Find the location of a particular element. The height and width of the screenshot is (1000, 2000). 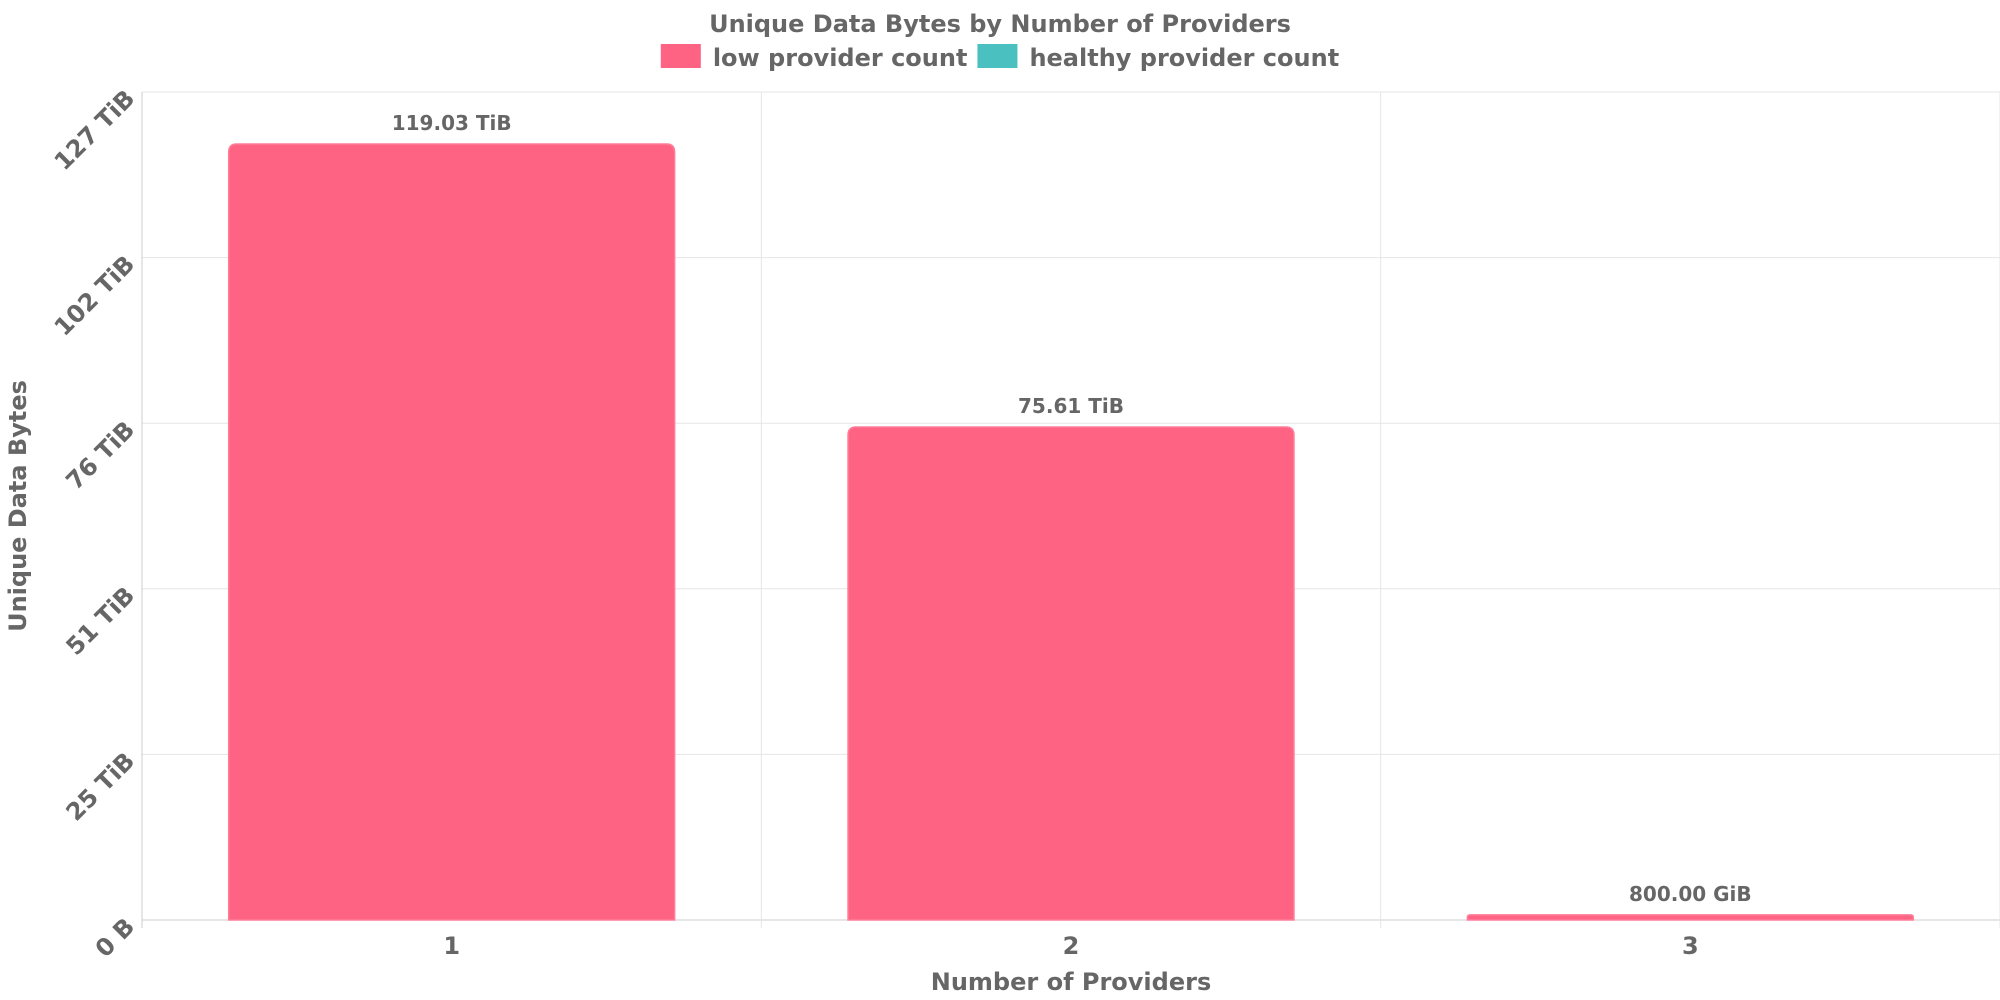

legend: low provider count healthy provider count is located at coordinates (999, 58).